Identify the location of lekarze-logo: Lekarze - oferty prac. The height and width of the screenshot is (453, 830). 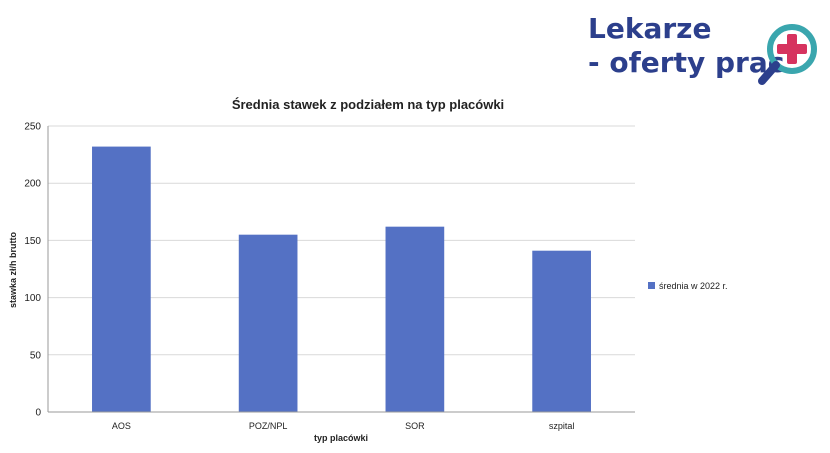
(702, 48).